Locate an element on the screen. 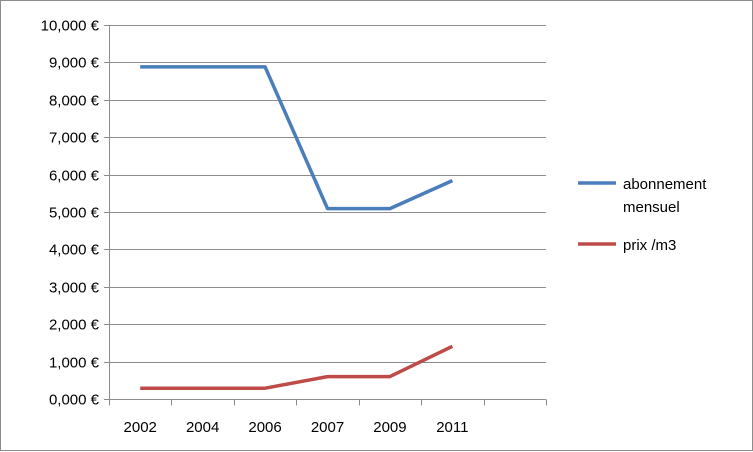 This screenshot has width=753, height=452. y-tick-label: 6,000 € is located at coordinates (74, 176).